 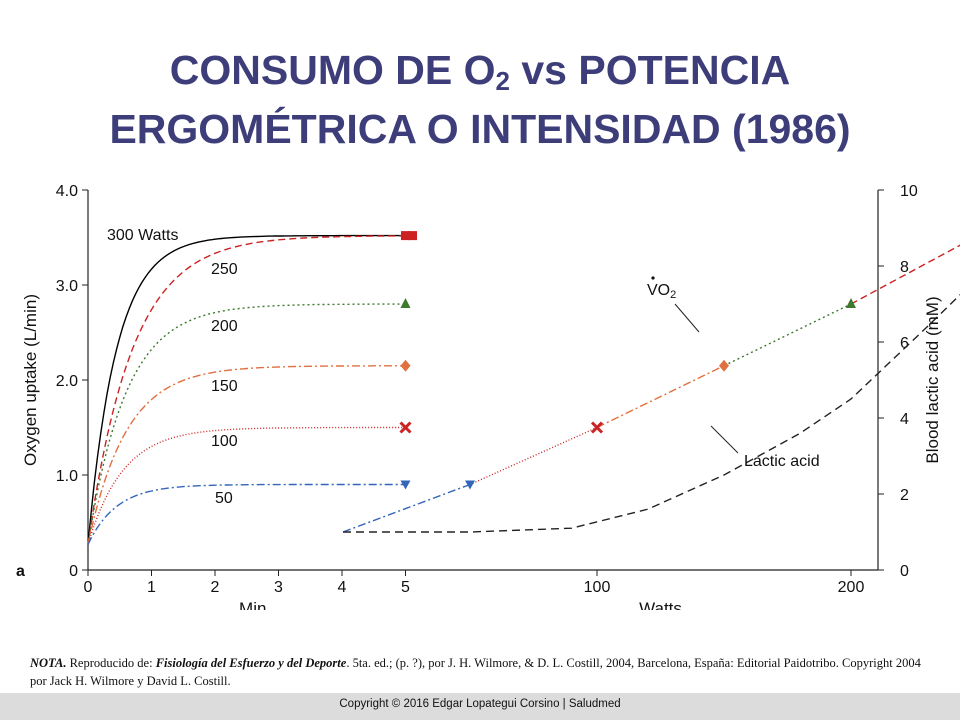 What do you see at coordinates (909, 191) in the screenshot?
I see `right-y-tick-label: 10` at bounding box center [909, 191].